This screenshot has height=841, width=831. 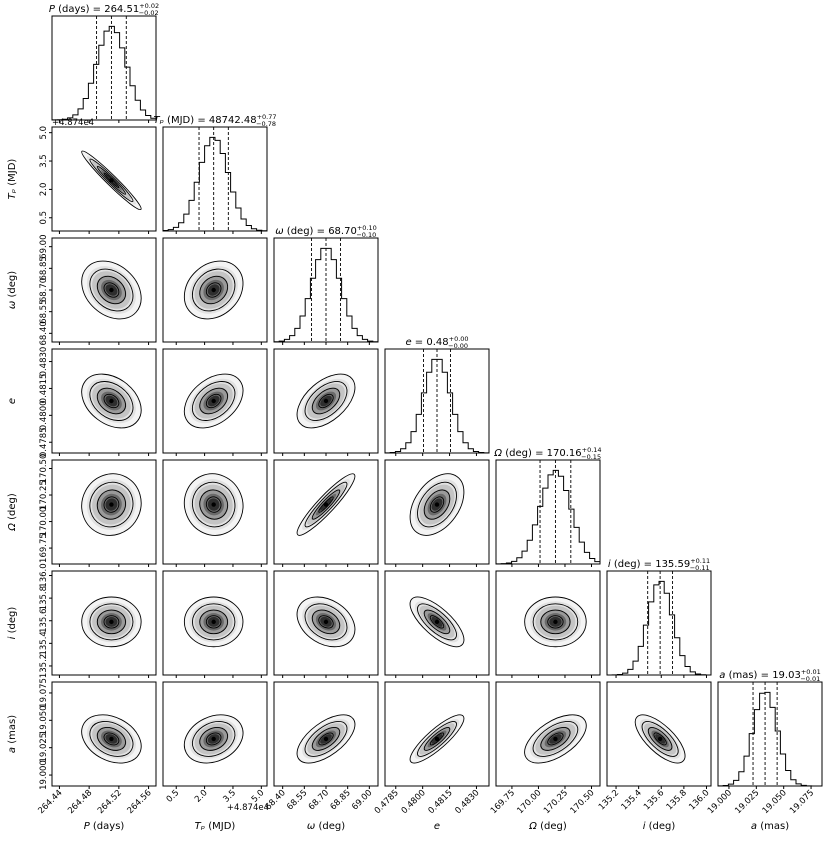 What do you see at coordinates (44, 190) in the screenshot?
I see `y-tick-label: 2.0` at bounding box center [44, 190].